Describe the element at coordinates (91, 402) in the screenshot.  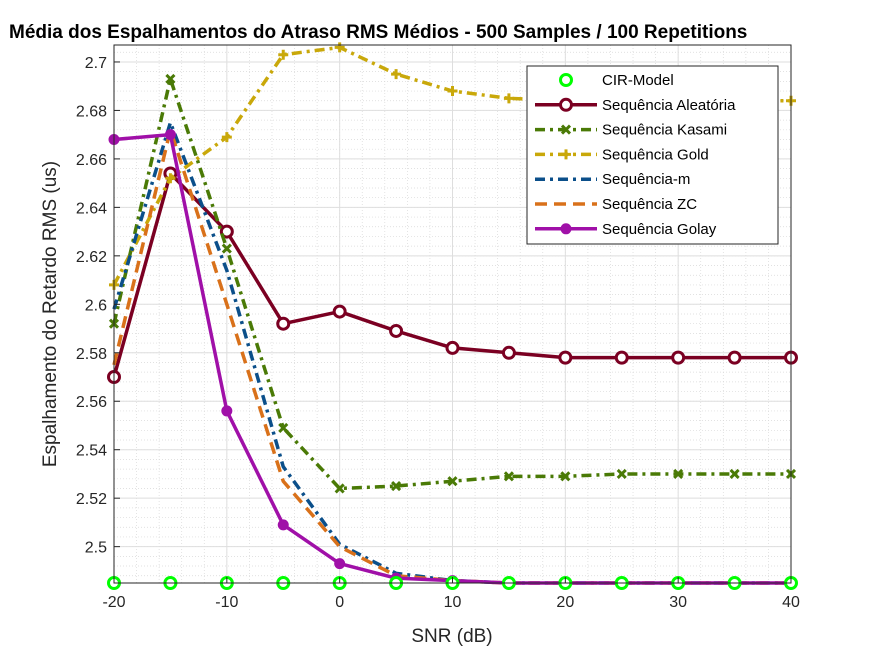
I see `y-tick-label: 2.56` at that location.